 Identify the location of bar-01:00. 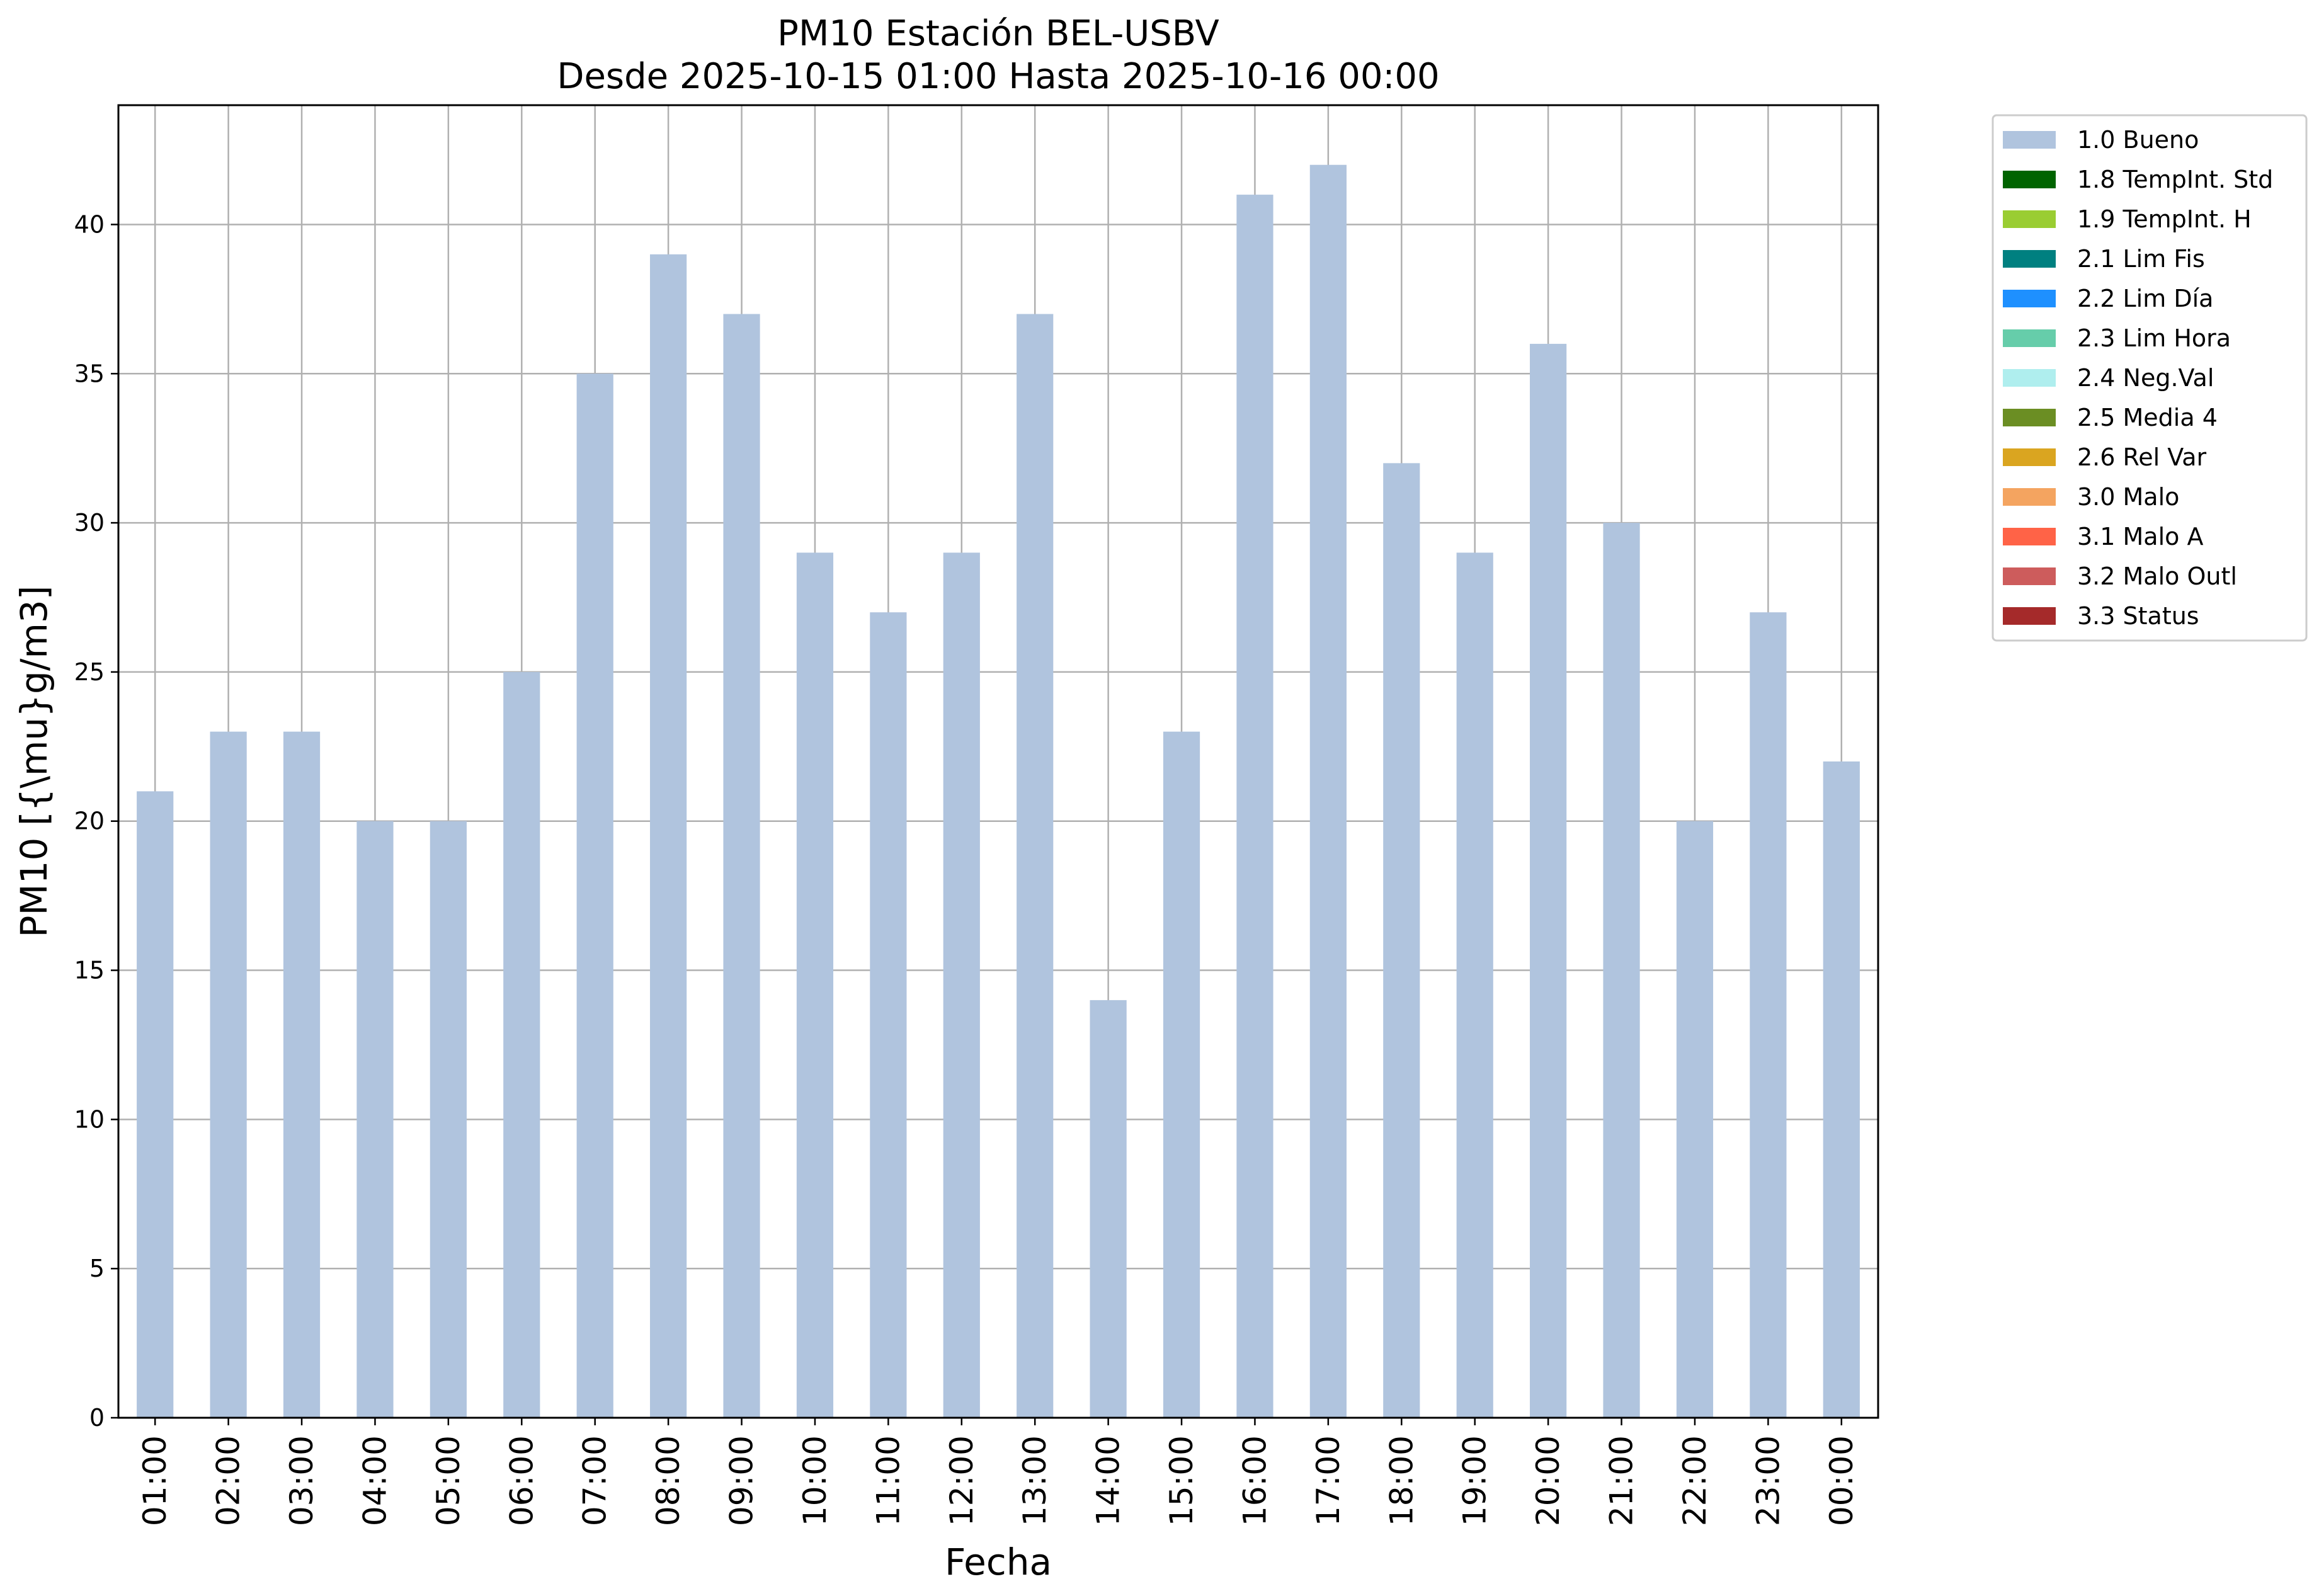
(155, 1104).